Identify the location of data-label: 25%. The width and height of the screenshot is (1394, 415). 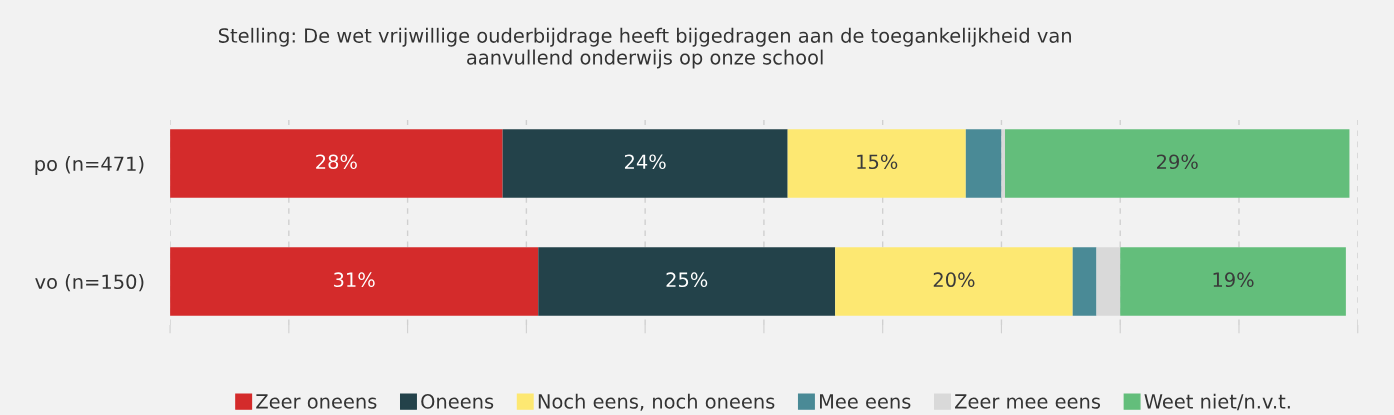
(687, 280).